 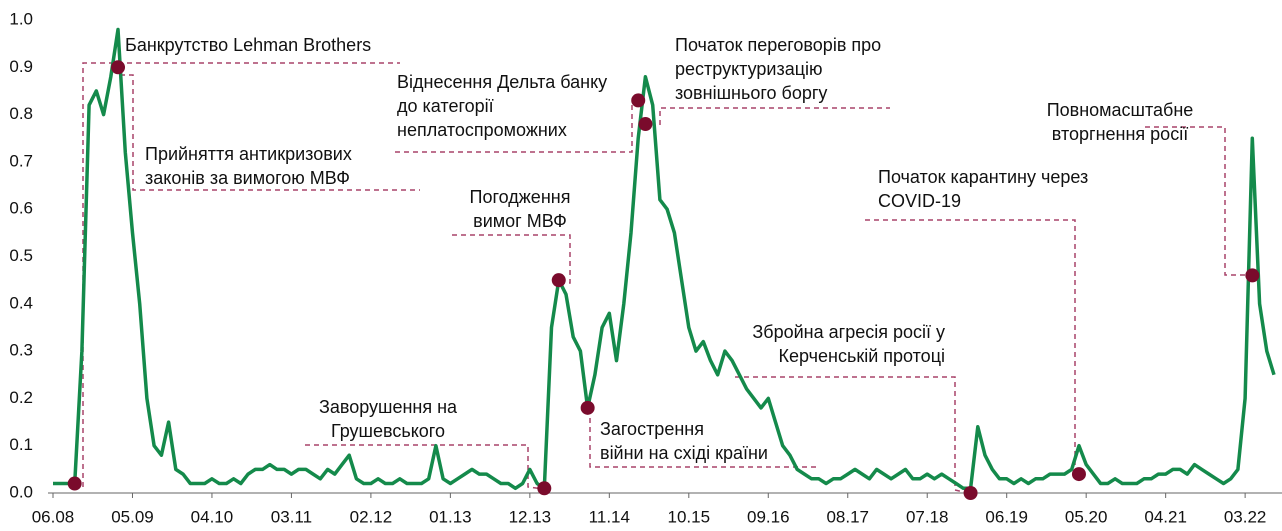 I want to click on x-tick-label: 07.18, so click(x=927, y=516).